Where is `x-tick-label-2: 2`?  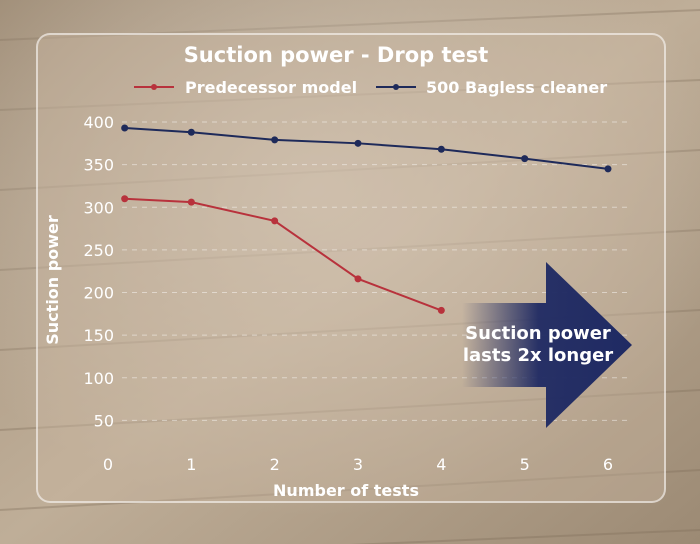
x-tick-label-2: 2 is located at coordinates (275, 464).